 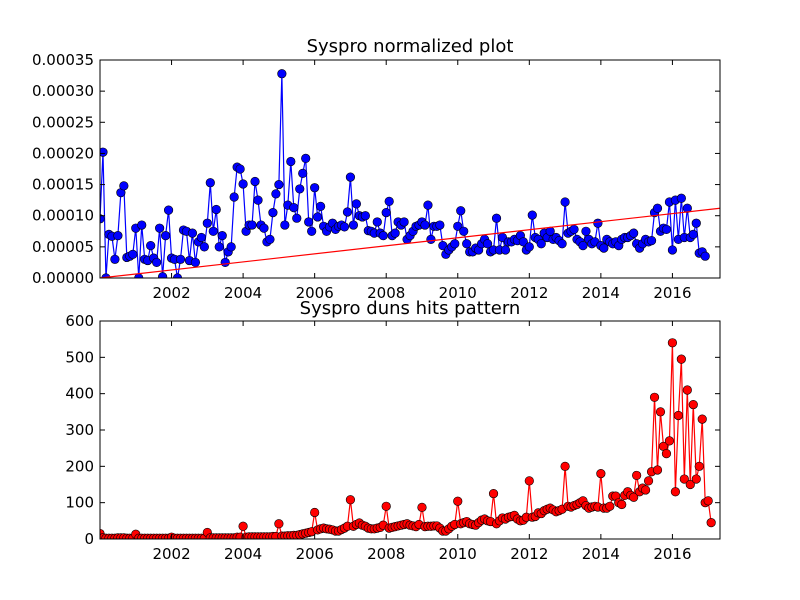 What do you see at coordinates (79, 466) in the screenshot?
I see `y-tick-label-2: 200` at bounding box center [79, 466].